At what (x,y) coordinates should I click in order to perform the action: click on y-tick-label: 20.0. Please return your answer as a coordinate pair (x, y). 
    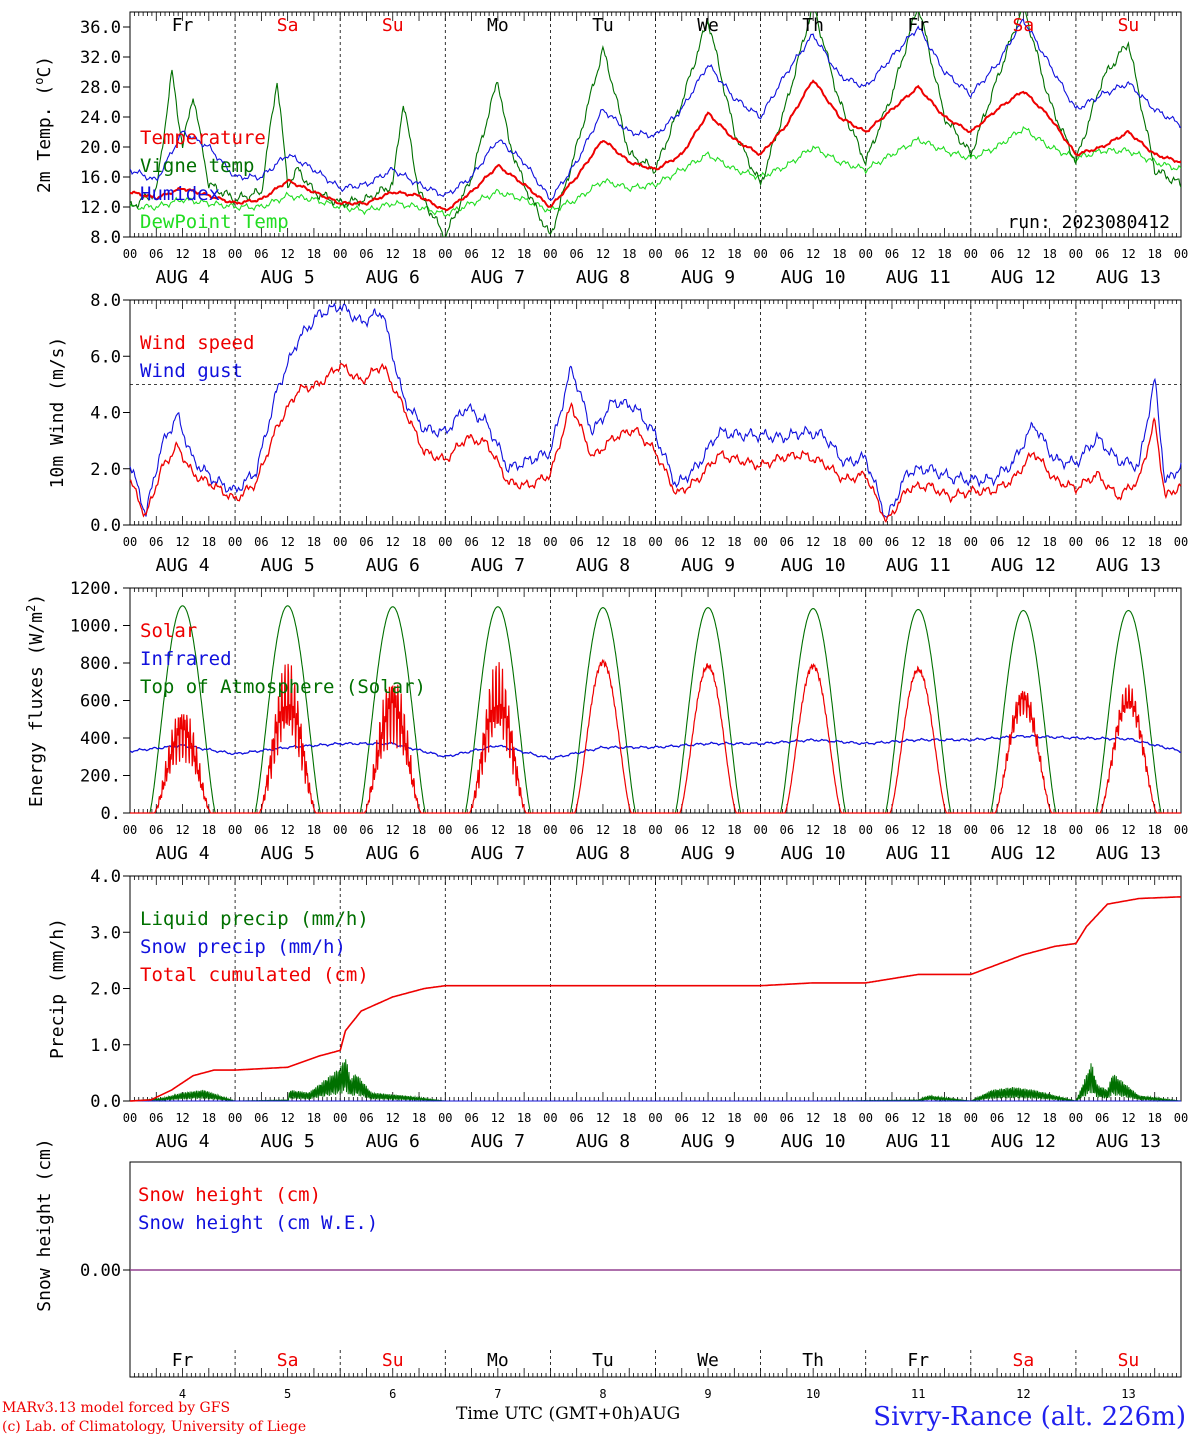
    Looking at the image, I should click on (100, 148).